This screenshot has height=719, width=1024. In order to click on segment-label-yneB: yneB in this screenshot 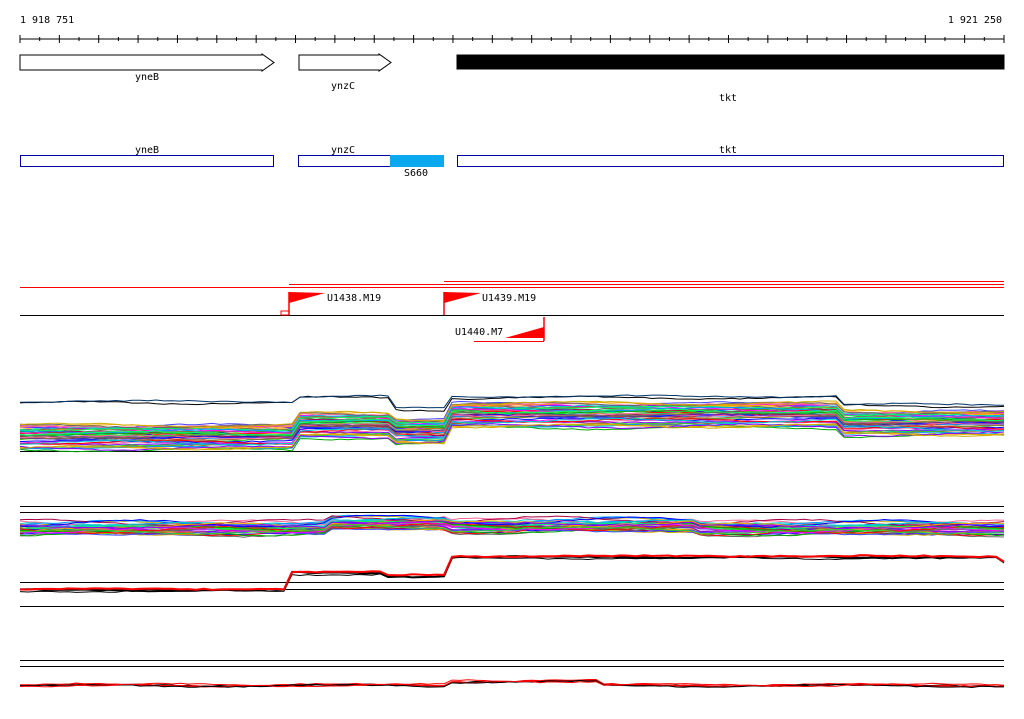, I will do `click(147, 150)`.